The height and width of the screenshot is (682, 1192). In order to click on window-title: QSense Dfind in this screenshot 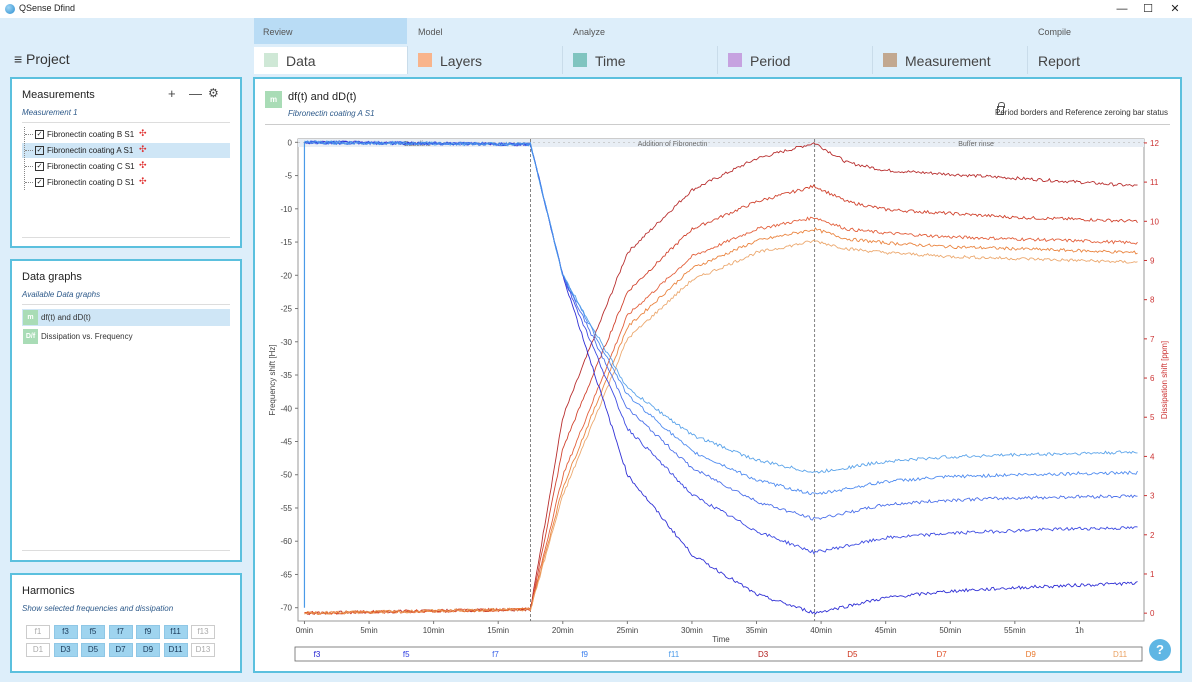, I will do `click(47, 8)`.